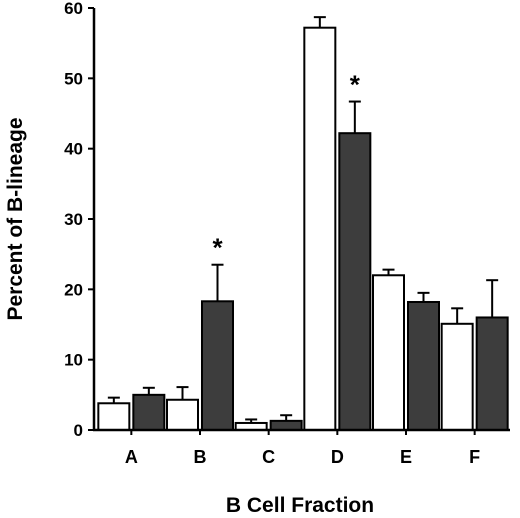 The width and height of the screenshot is (520, 518). Describe the element at coordinates (73, 78) in the screenshot. I see `y-tick-label-50: 50` at that location.